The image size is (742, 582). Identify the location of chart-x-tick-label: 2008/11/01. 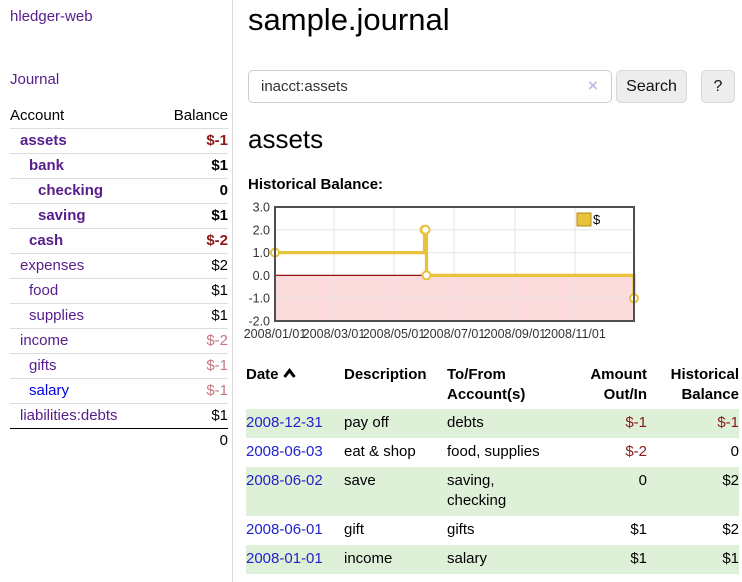
(575, 334).